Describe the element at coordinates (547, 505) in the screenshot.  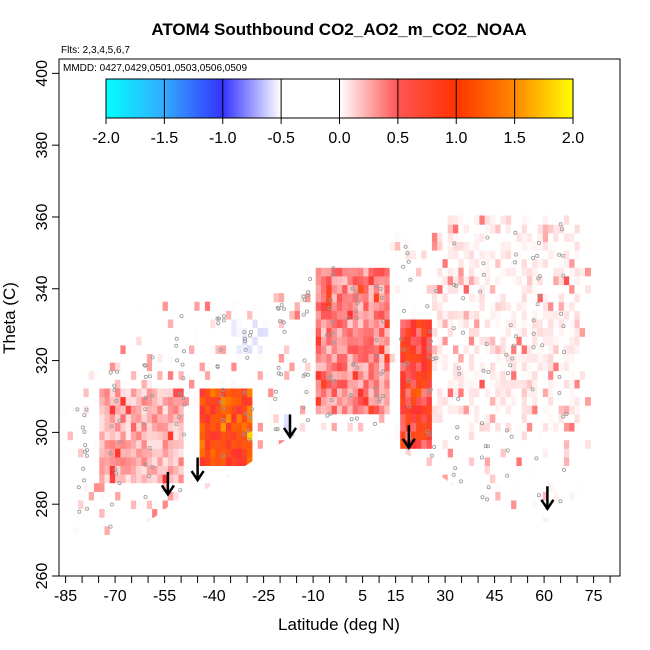
I see `arrow-head` at that location.